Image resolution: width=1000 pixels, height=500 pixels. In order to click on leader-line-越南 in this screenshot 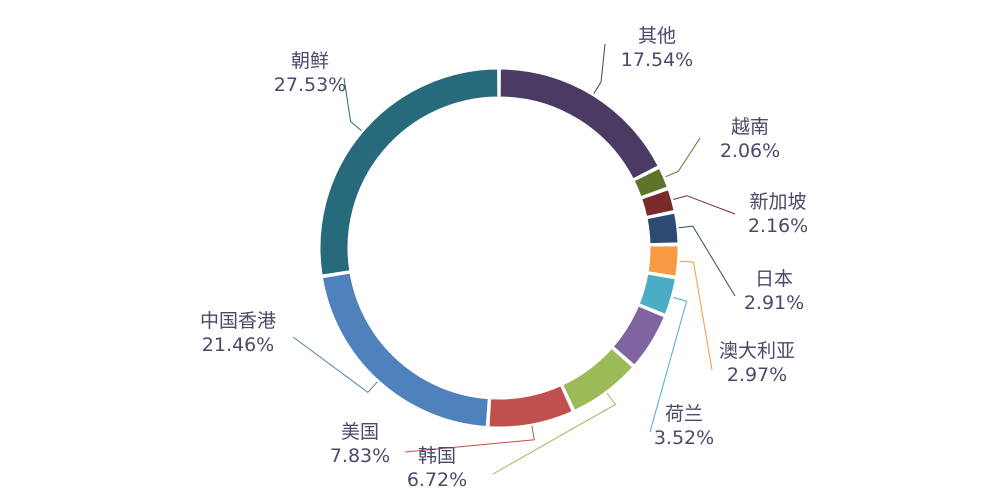, I will do `click(683, 157)`.